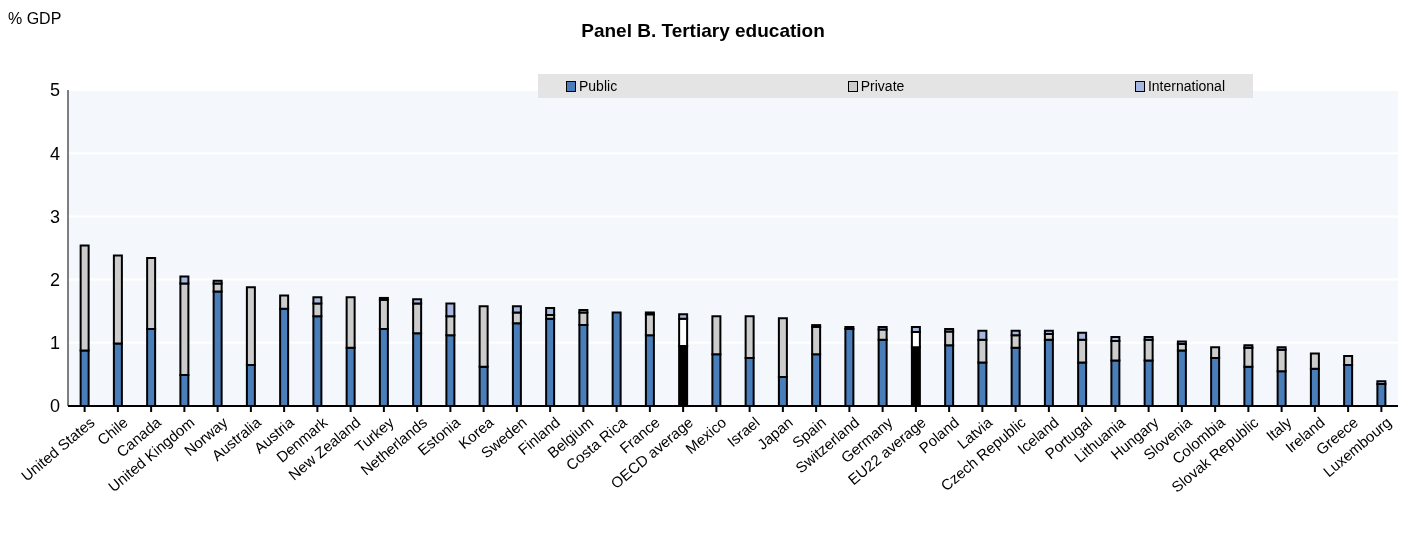 The width and height of the screenshot is (1404, 544). Describe the element at coordinates (54, 343) in the screenshot. I see `y-tick-label: 1` at that location.